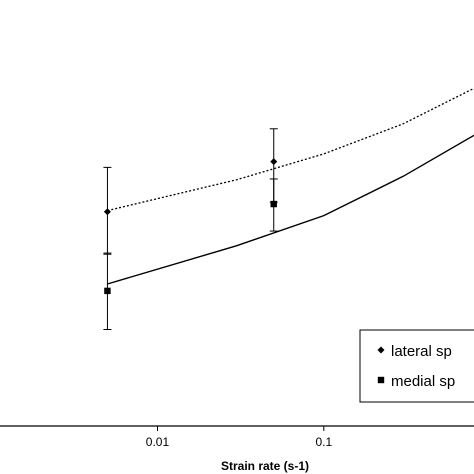 The width and height of the screenshot is (474, 474). I want to click on x-axis: 0.01 0.1, so click(237, 437).